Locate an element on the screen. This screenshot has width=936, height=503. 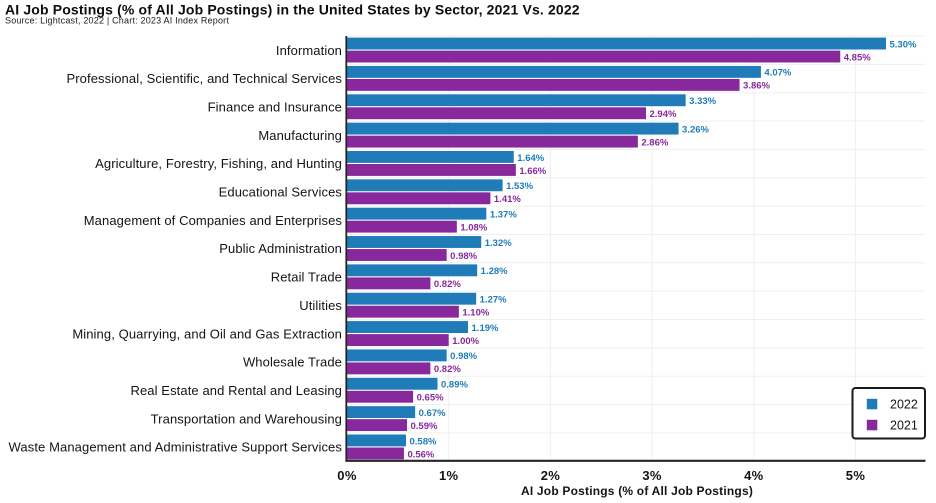
svg-text: 4.85% is located at coordinates (857, 57).